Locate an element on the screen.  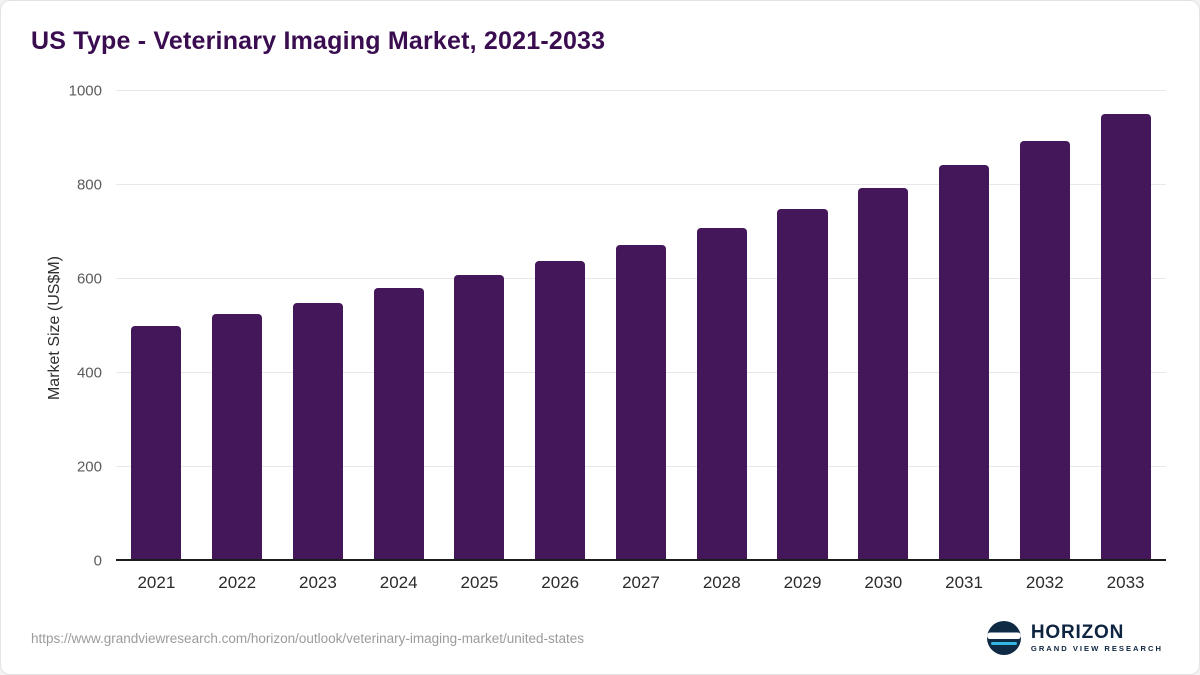
bar-slot-2024 is located at coordinates (398, 326).